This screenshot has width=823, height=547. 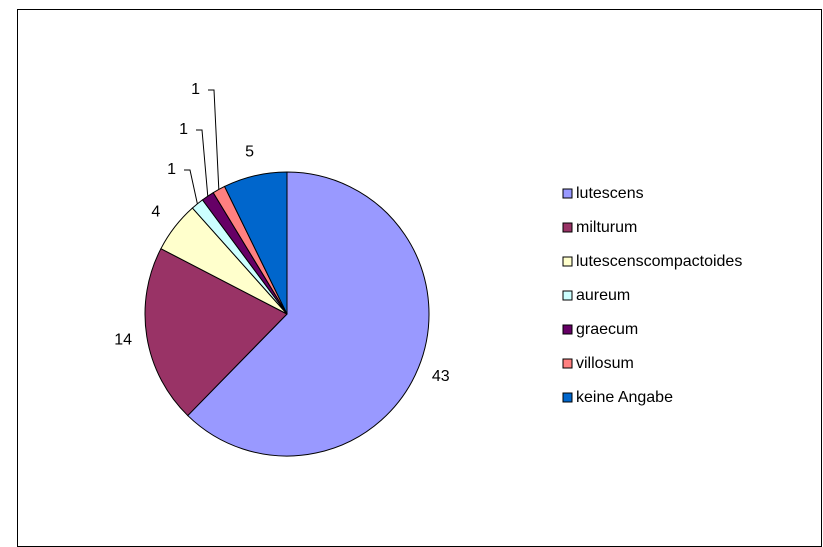 I want to click on legend-label: graecum, so click(x=607, y=329).